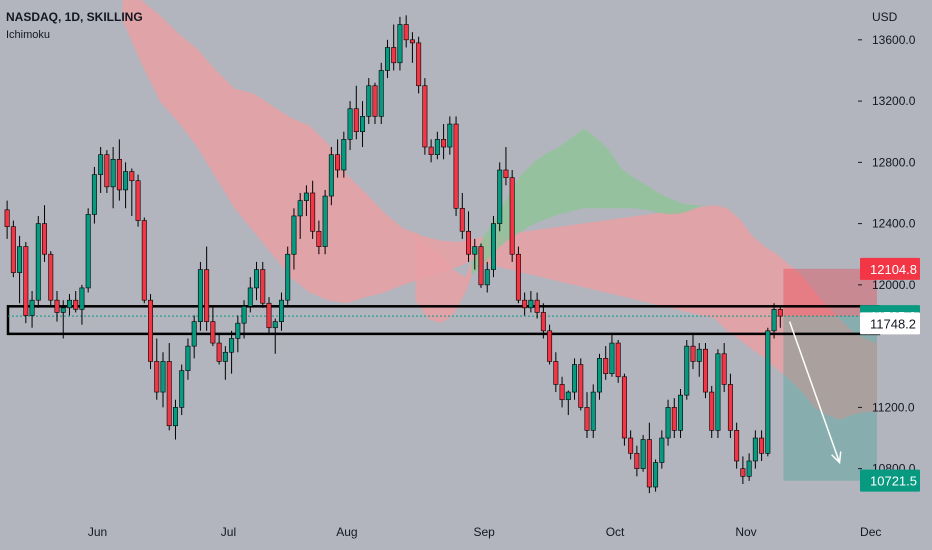 Image resolution: width=932 pixels, height=550 pixels. What do you see at coordinates (815, 393) in the screenshot?
I see `projection-arrow` at bounding box center [815, 393].